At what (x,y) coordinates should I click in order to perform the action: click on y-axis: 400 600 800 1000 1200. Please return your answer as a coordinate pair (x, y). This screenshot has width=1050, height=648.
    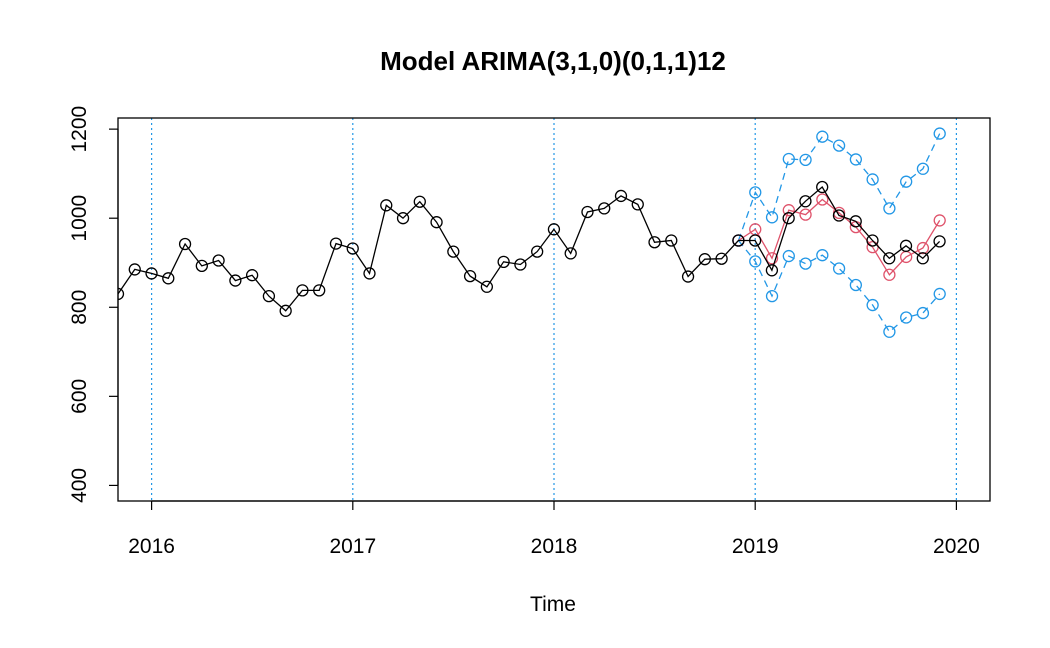
    Looking at the image, I should click on (93, 304).